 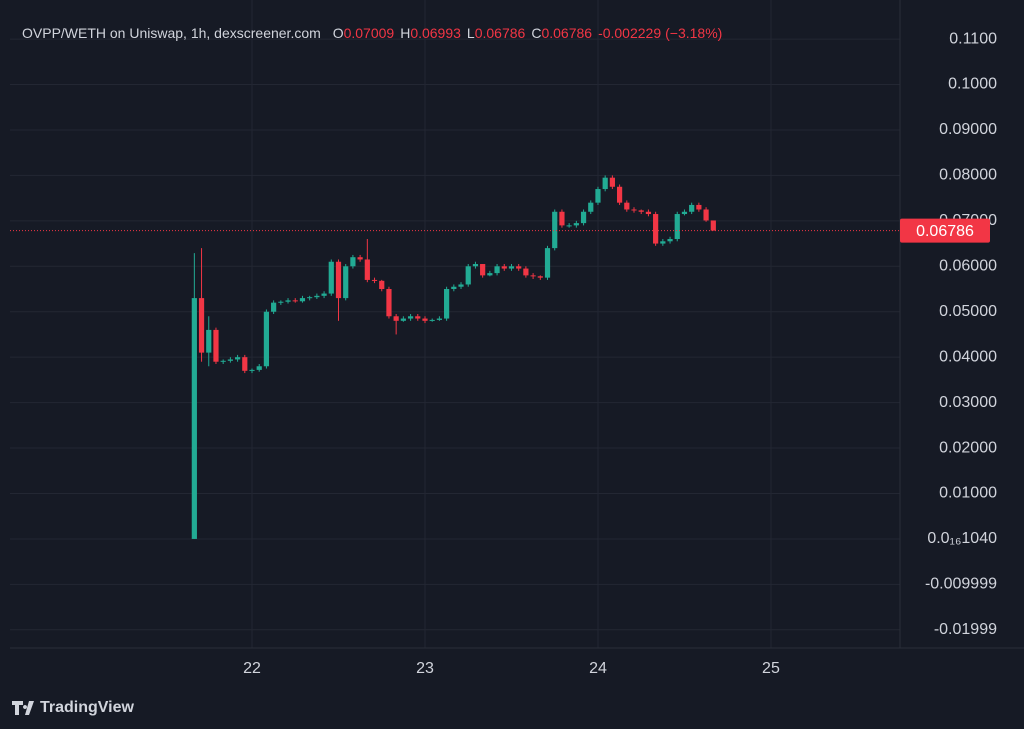 I want to click on y-tick-label: 0.04000, so click(x=968, y=356).